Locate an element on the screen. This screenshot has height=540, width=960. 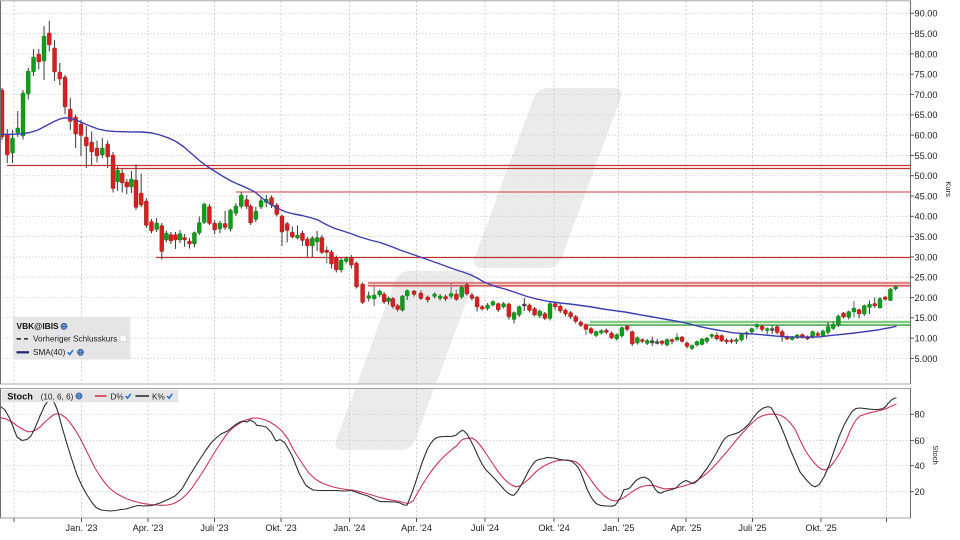
svg-text: D% is located at coordinates (117, 396).